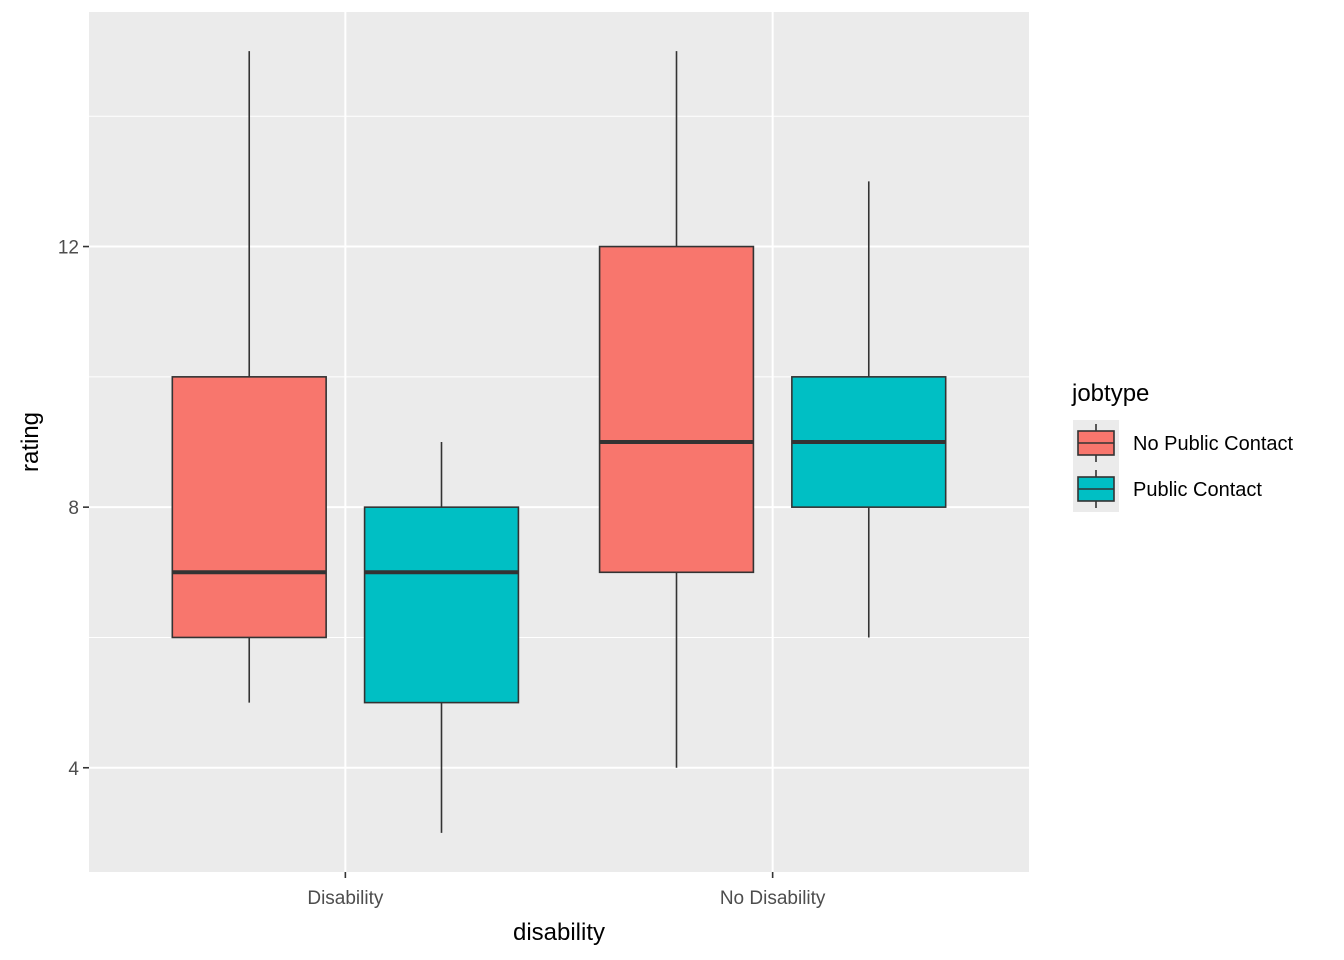 The height and width of the screenshot is (960, 1344). What do you see at coordinates (345, 898) in the screenshot?
I see `x-tick-label: Disability` at bounding box center [345, 898].